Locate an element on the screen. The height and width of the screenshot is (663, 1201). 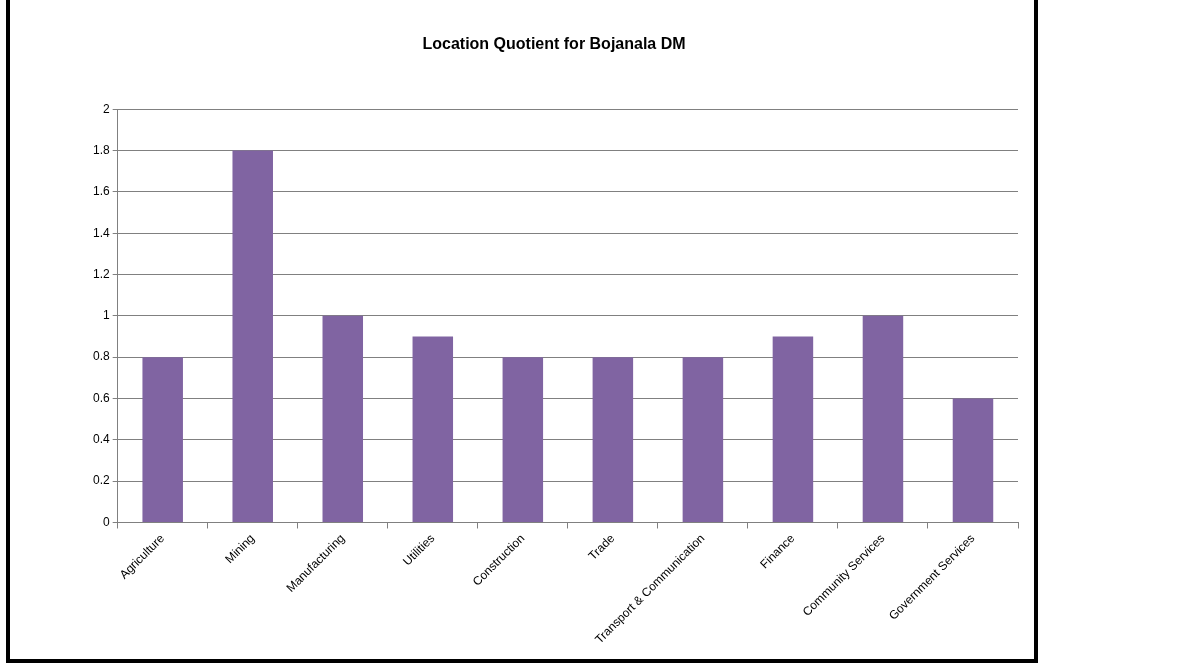
y-tick-label: 1 is located at coordinates (106, 315).